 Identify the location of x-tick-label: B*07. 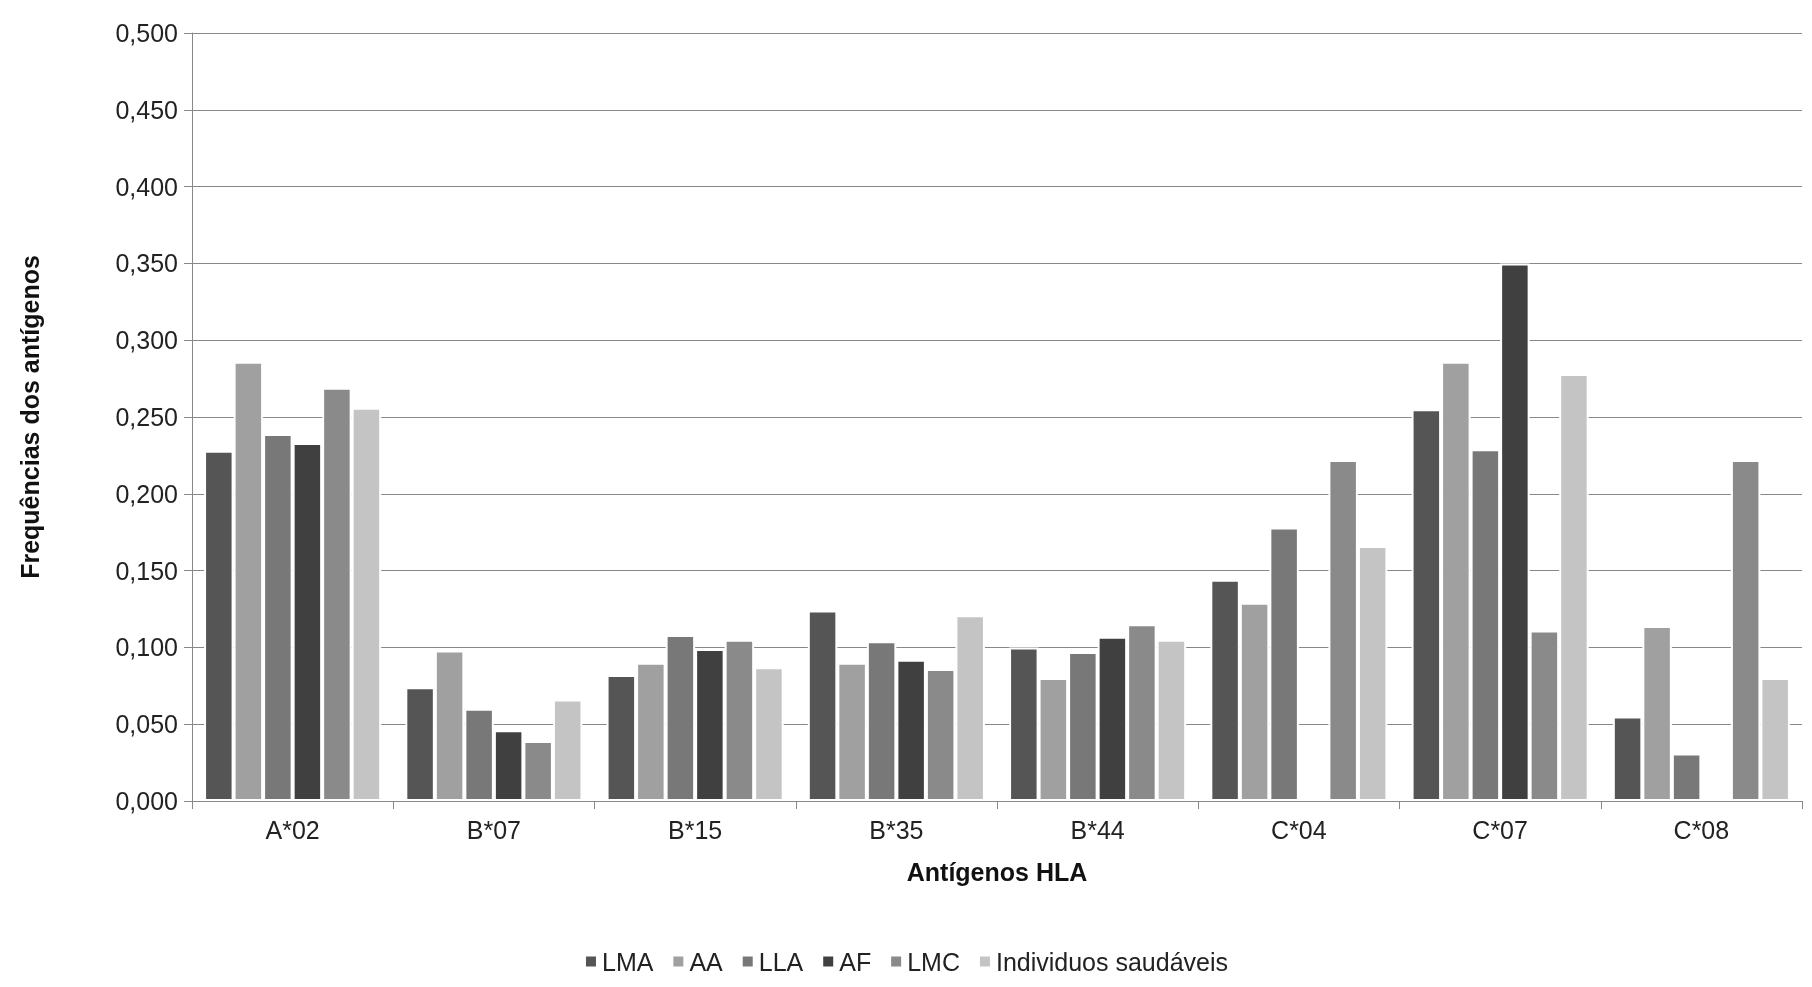
(493, 829).